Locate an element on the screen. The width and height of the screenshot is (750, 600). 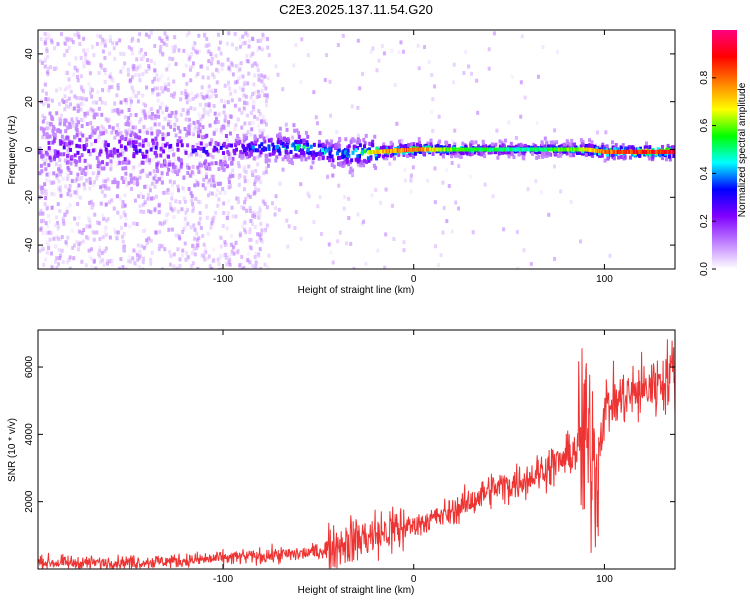
x-tick-label: 0 is located at coordinates (414, 579).